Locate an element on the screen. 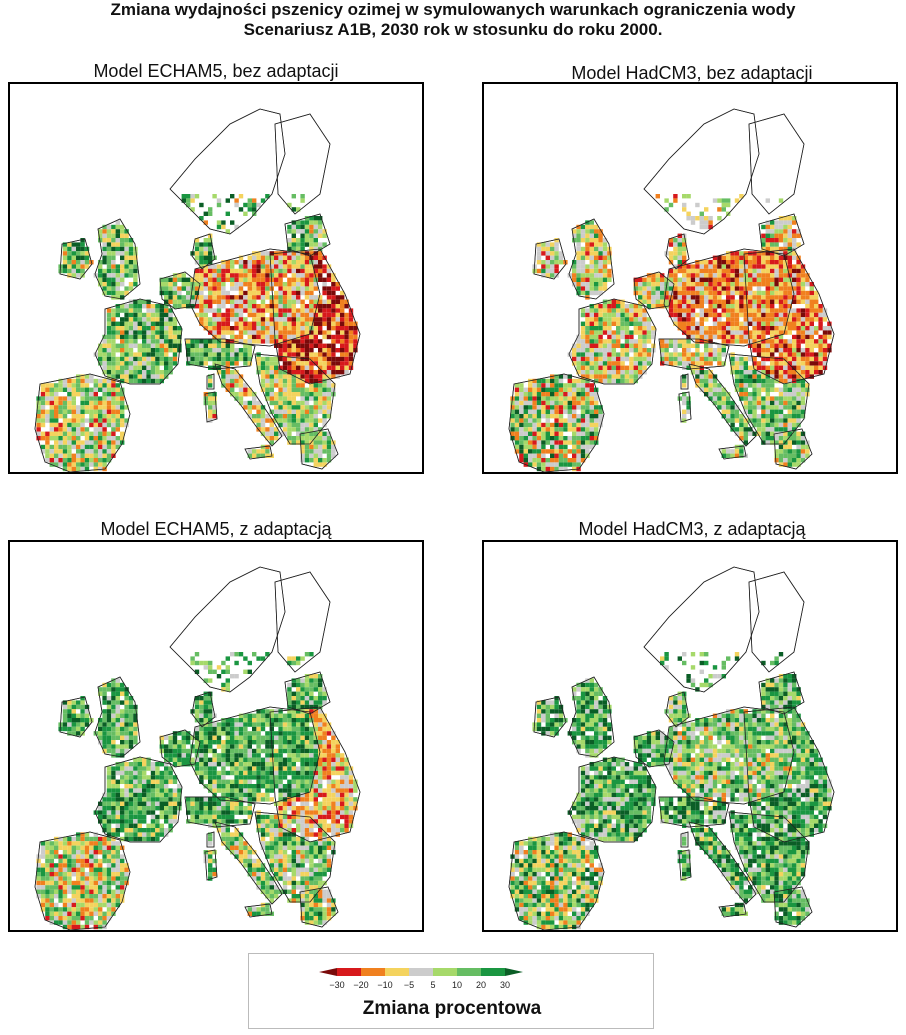 The width and height of the screenshot is (906, 1035). legend-tick-label: −5 is located at coordinates (409, 985).